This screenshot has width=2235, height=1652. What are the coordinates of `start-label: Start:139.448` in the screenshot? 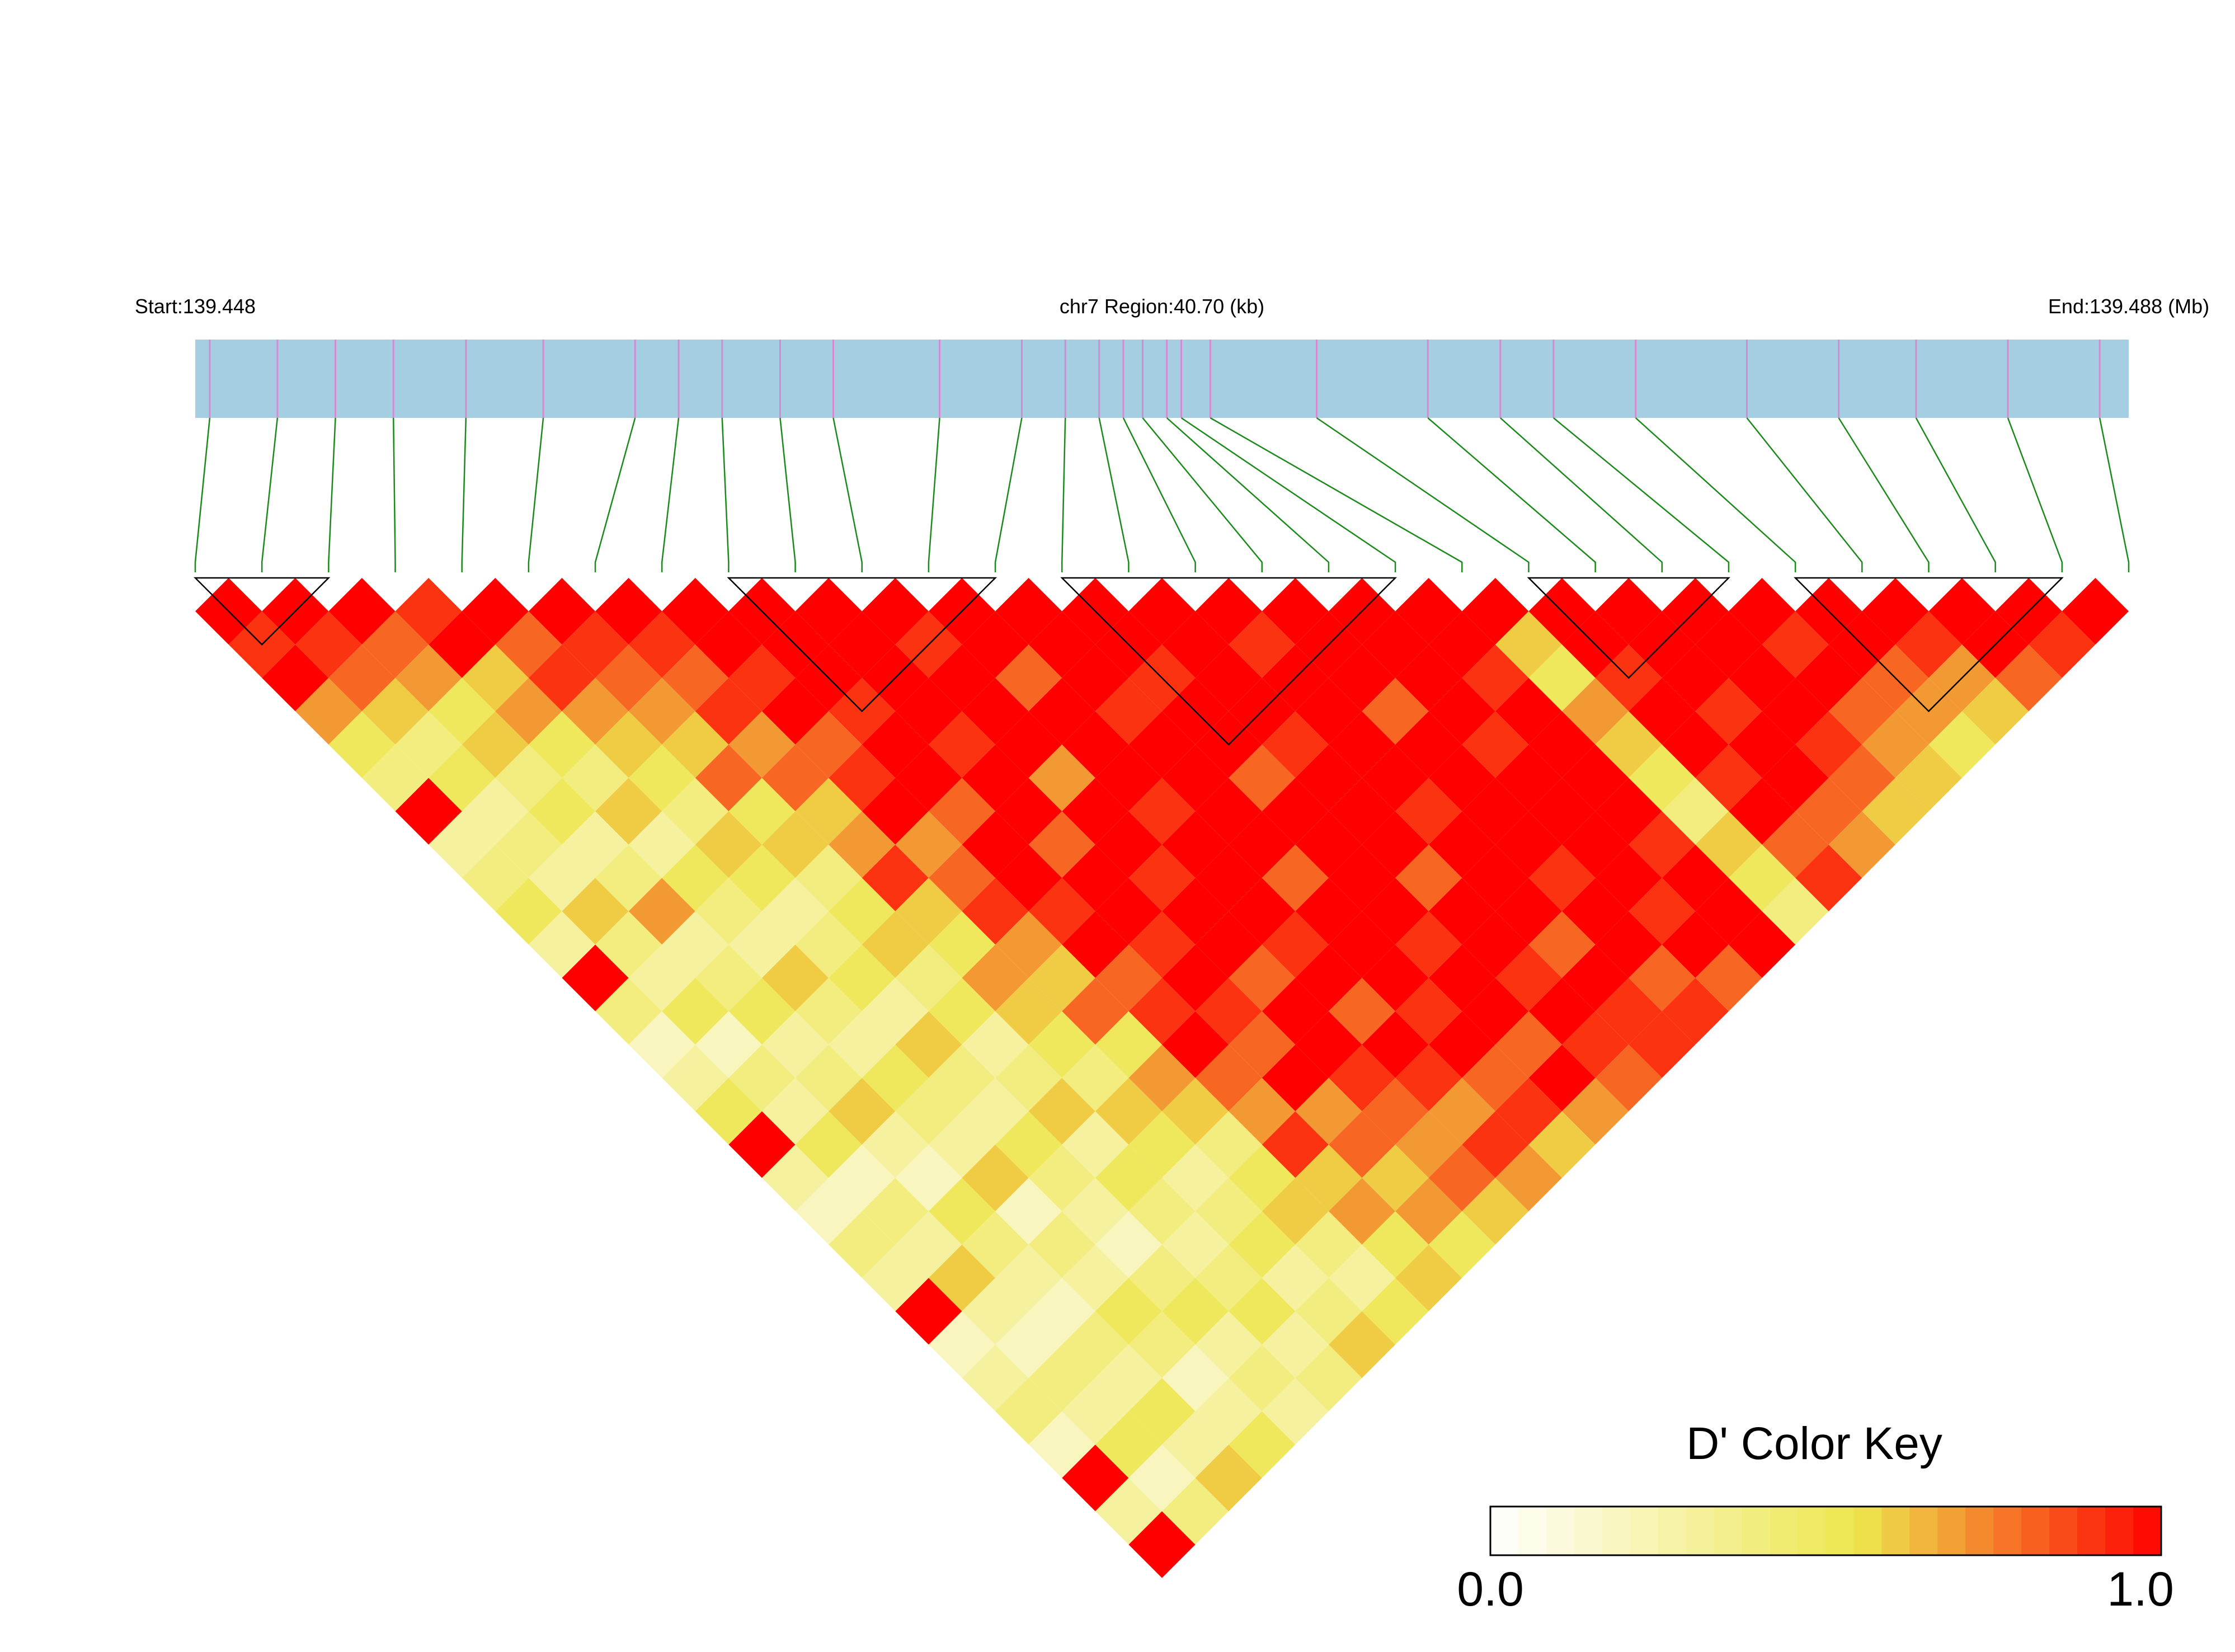 It's located at (196, 306).